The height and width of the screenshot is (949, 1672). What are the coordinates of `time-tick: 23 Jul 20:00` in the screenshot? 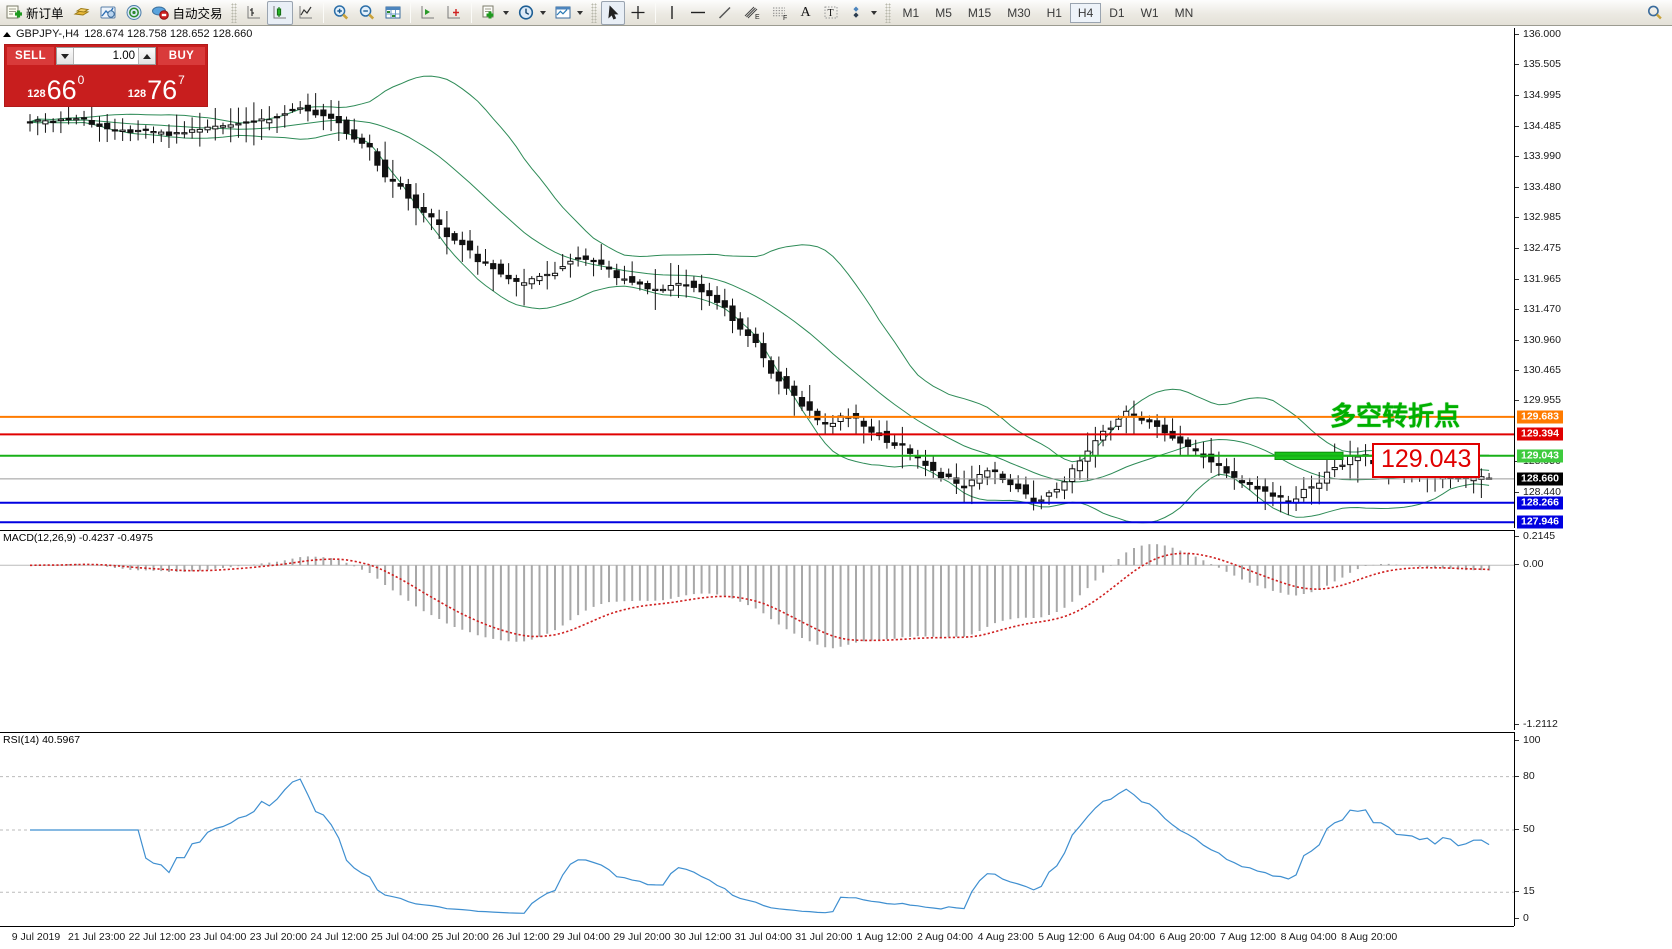 It's located at (278, 937).